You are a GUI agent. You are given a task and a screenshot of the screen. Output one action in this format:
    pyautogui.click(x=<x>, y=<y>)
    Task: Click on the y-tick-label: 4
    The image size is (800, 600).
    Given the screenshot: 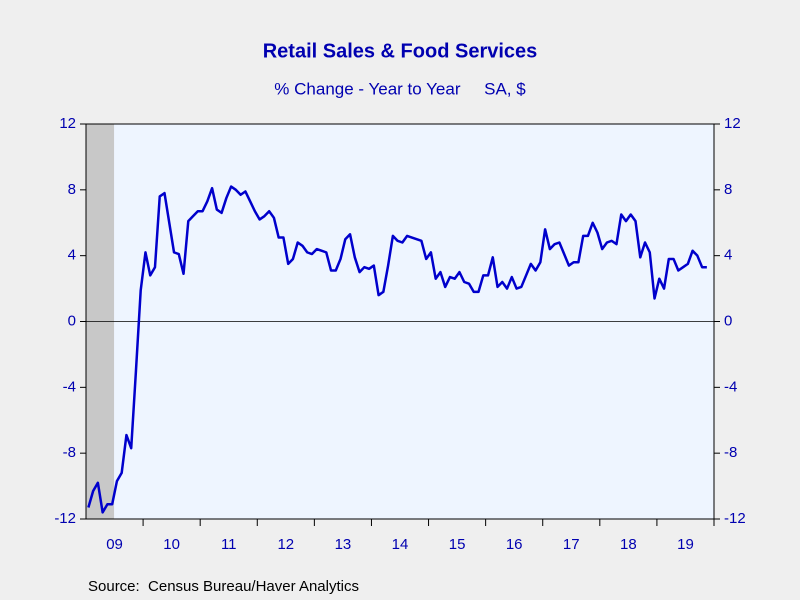 What is the action you would take?
    pyautogui.click(x=72, y=255)
    